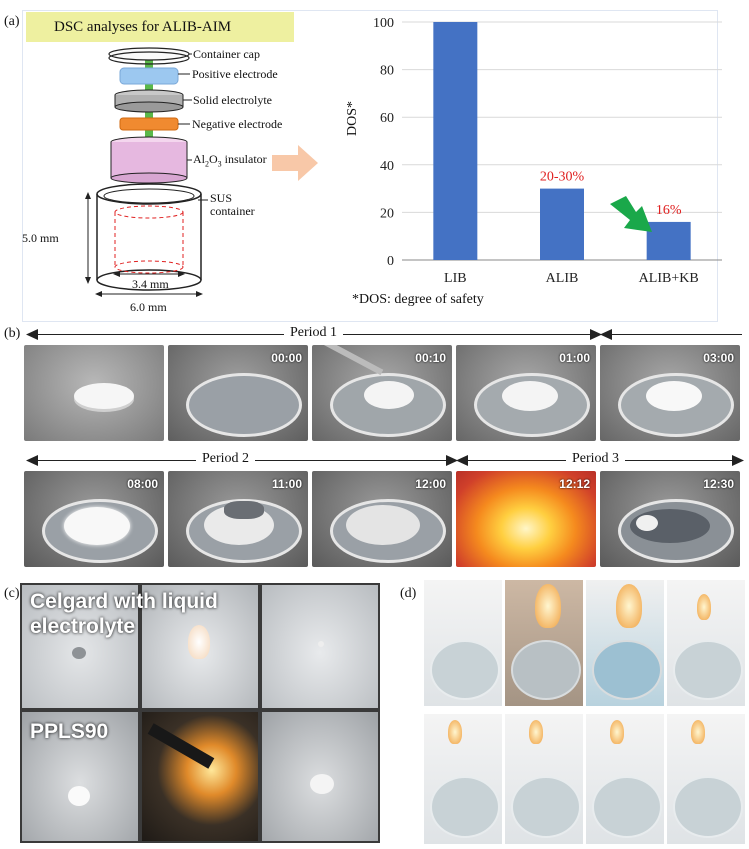  I want to click on dim-outer: 6.0 mm, so click(148, 307).